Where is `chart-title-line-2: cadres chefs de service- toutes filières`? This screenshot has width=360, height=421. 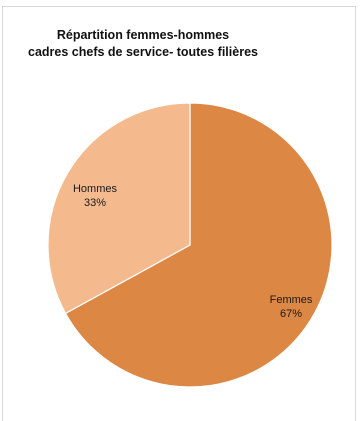 chart-title-line-2: cadres chefs de service- toutes filières is located at coordinates (143, 52).